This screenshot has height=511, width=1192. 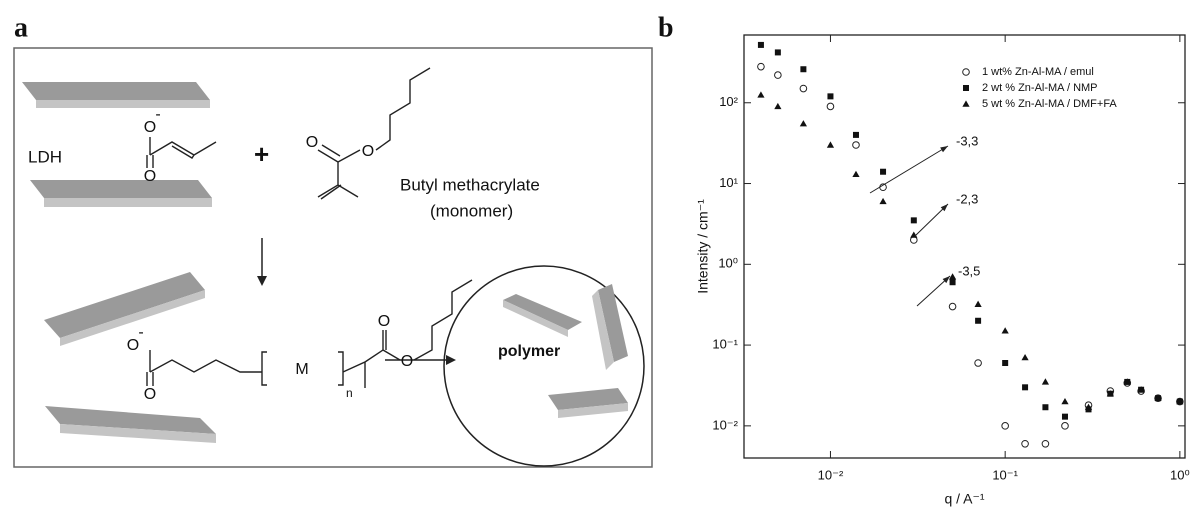 I want to click on subscript: n, so click(x=349, y=393).